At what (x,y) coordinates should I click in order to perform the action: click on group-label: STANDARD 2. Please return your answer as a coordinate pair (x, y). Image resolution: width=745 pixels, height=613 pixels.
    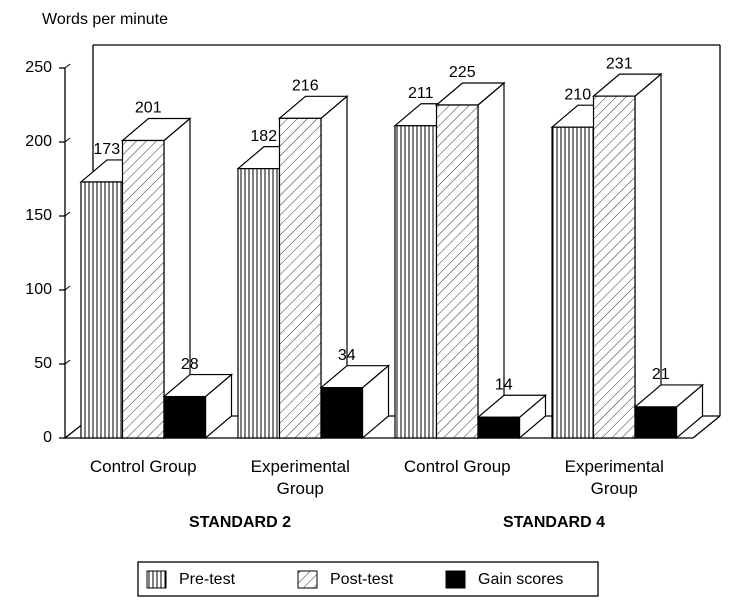
    Looking at the image, I should click on (240, 522).